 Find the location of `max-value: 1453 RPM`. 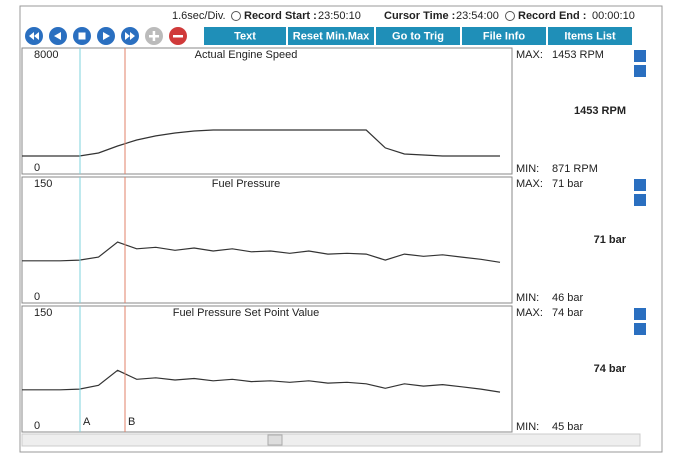

max-value: 1453 RPM is located at coordinates (578, 55).